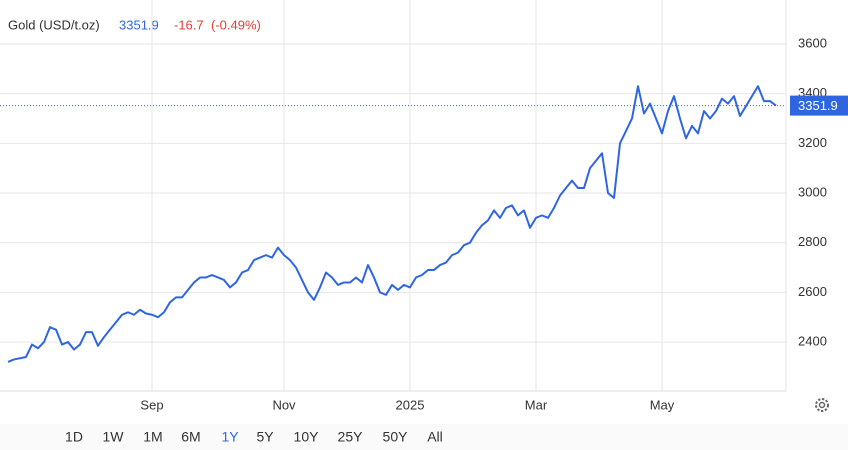 The width and height of the screenshot is (848, 450). I want to click on range-button: All, so click(435, 437).